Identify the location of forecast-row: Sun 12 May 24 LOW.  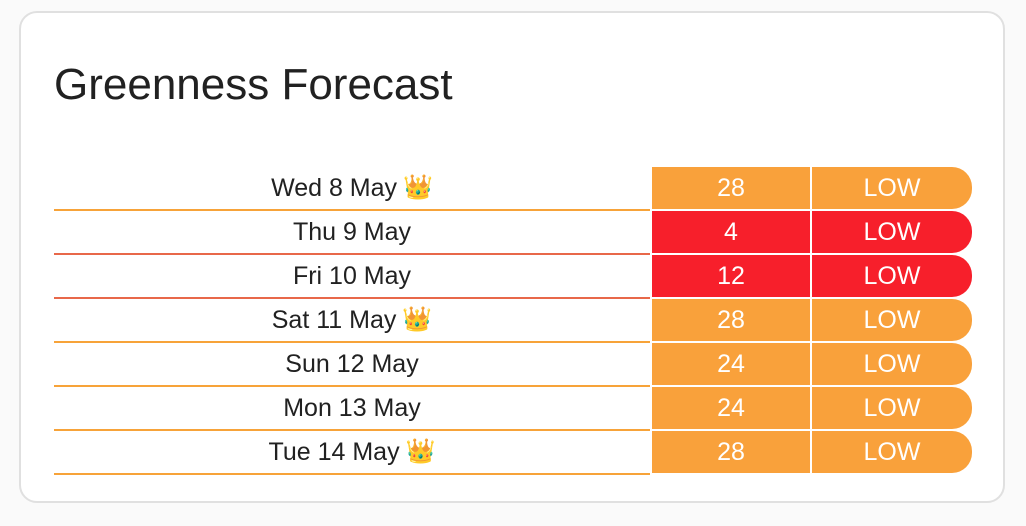
(514, 365).